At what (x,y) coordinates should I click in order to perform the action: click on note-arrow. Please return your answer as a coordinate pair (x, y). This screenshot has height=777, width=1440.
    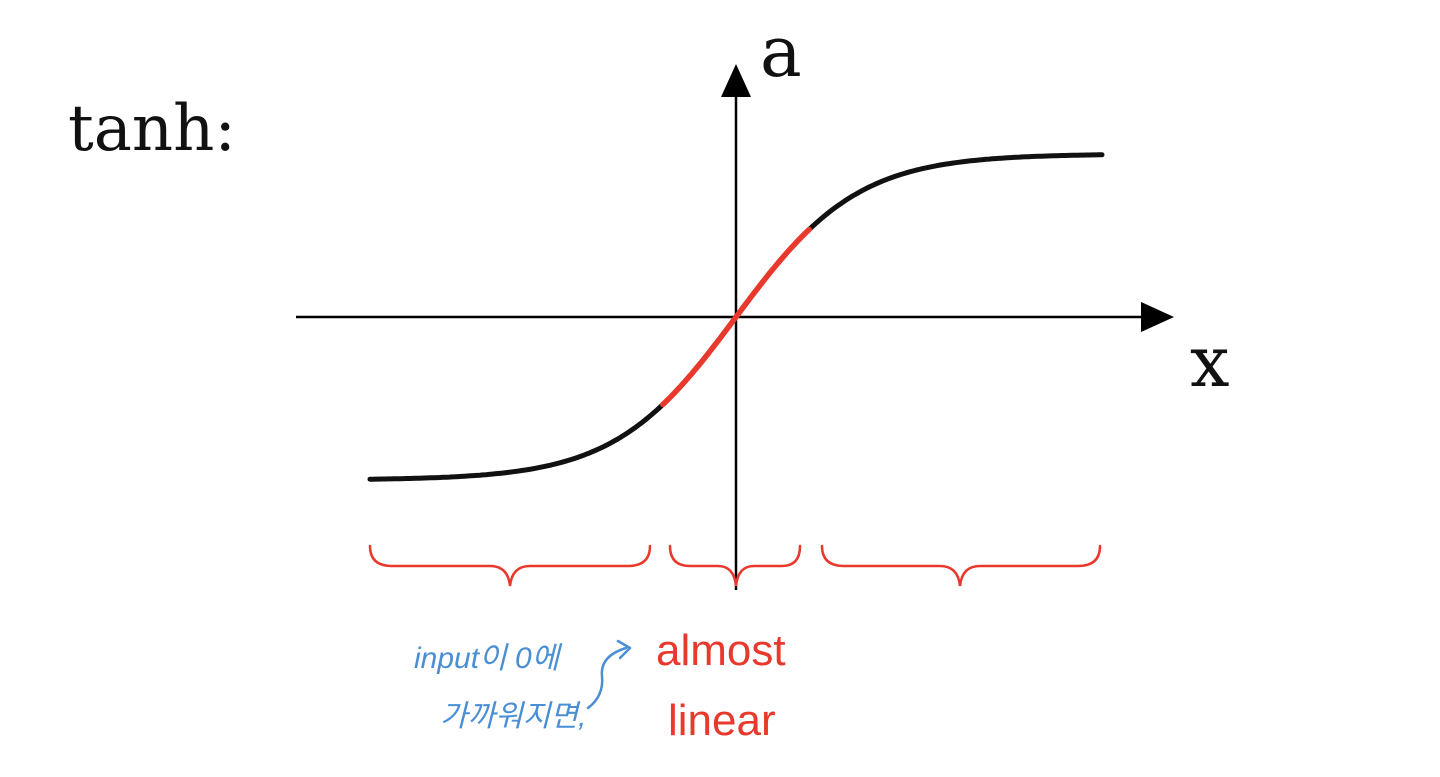
    Looking at the image, I should click on (607, 678).